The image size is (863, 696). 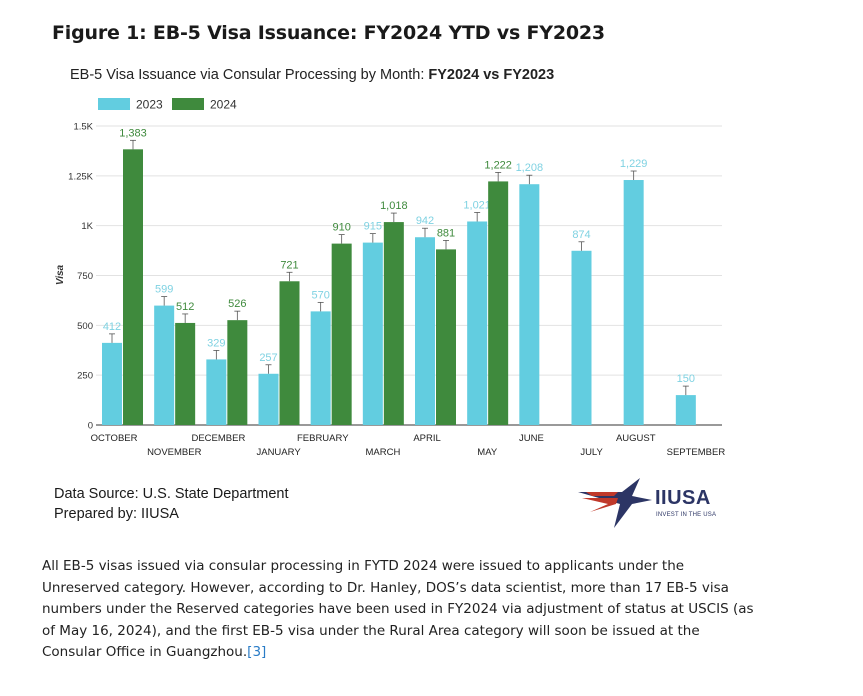 I want to click on x-tick-label: NOVEMBER, so click(x=174, y=452).